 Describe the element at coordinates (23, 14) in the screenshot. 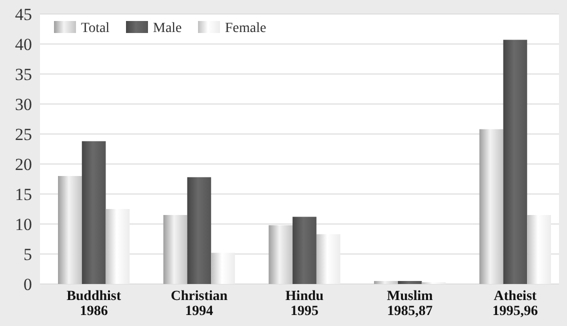

I see `y-tick-label: 45` at that location.